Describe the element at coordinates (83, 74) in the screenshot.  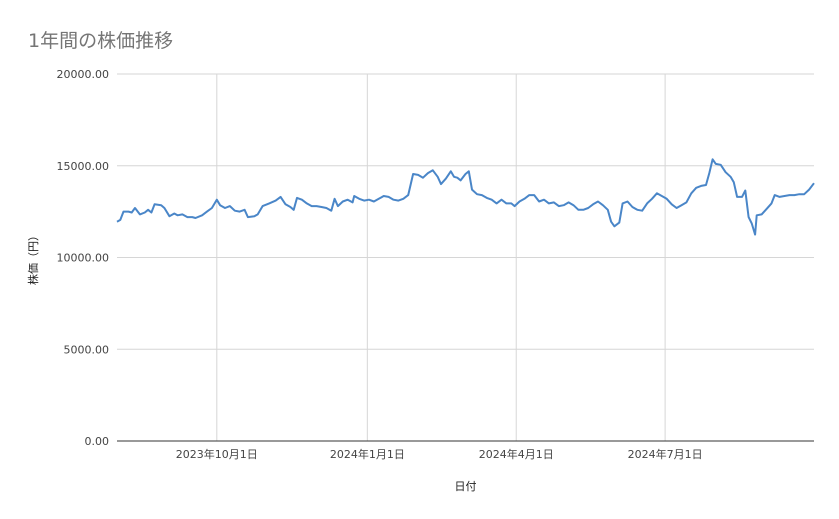
I see `y-tick-label: 20000.00` at that location.